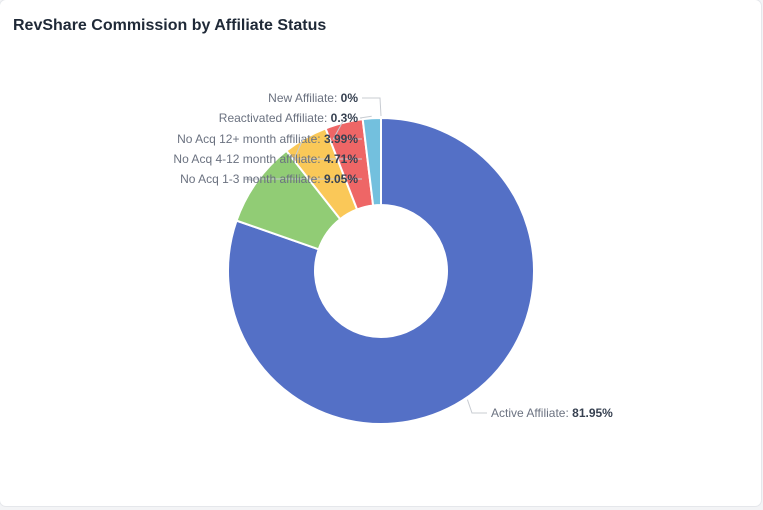 The height and width of the screenshot is (510, 763). I want to click on label-value: 9.05%, so click(341, 179).